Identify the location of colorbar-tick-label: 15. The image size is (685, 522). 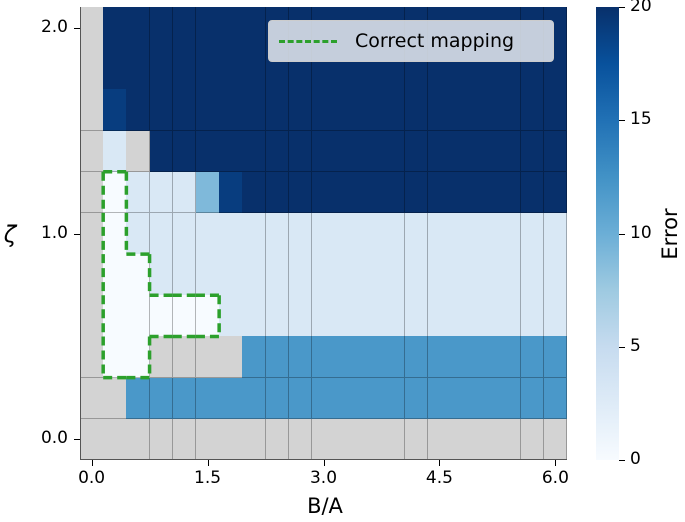
(641, 119).